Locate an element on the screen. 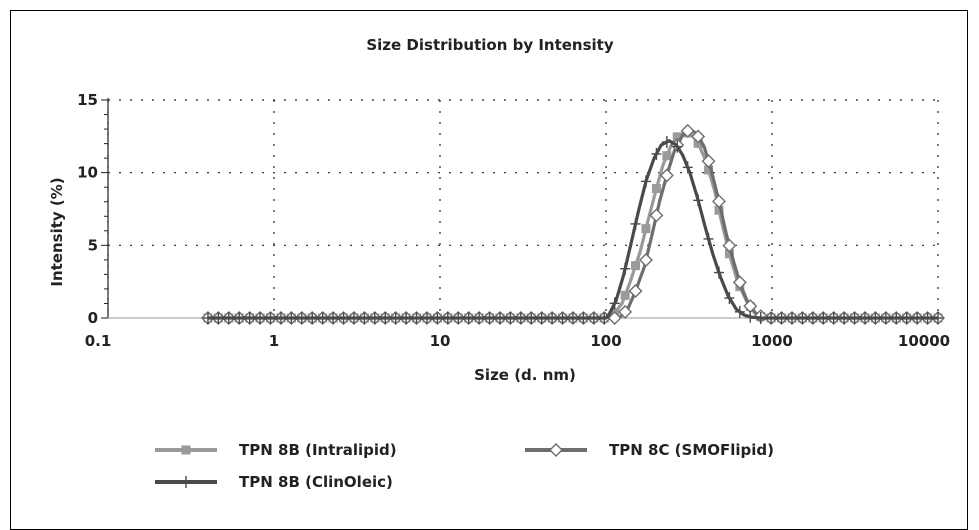 Image resolution: width=979 pixels, height=530 pixels. legend-item: TPN 8B (ClinOleic) is located at coordinates (274, 482).